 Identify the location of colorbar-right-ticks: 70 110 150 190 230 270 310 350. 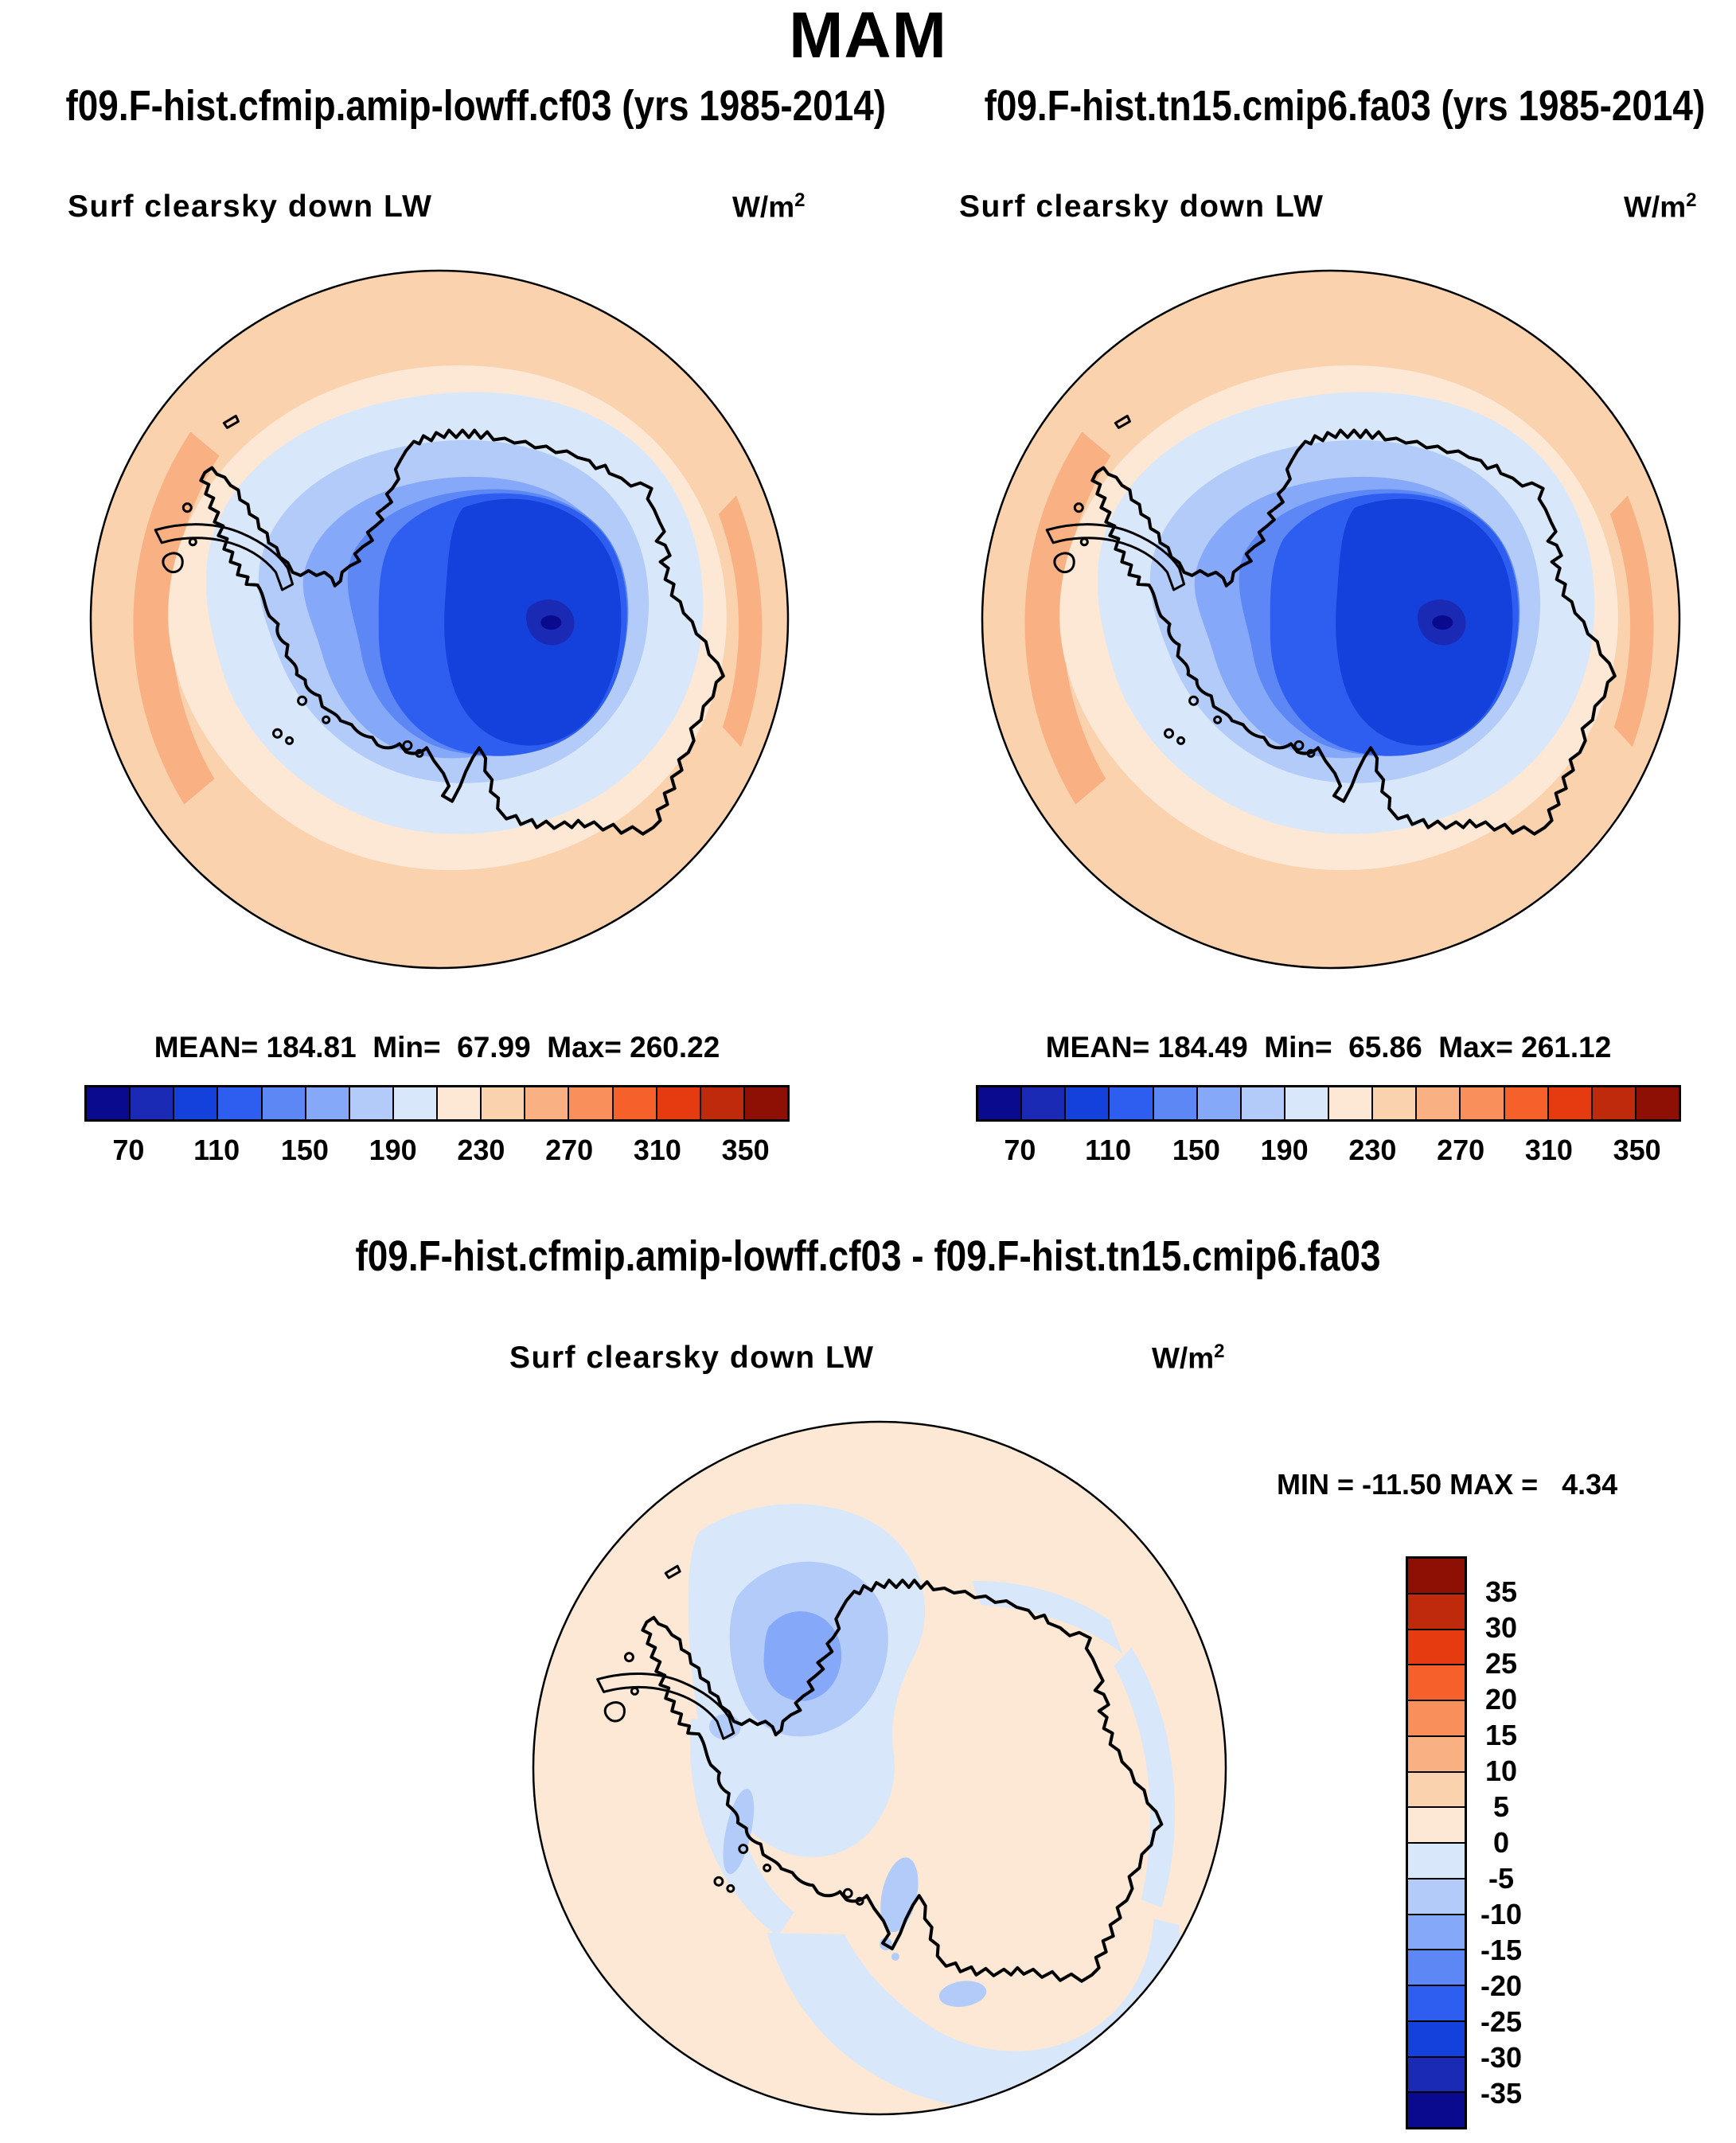
(1328, 1153).